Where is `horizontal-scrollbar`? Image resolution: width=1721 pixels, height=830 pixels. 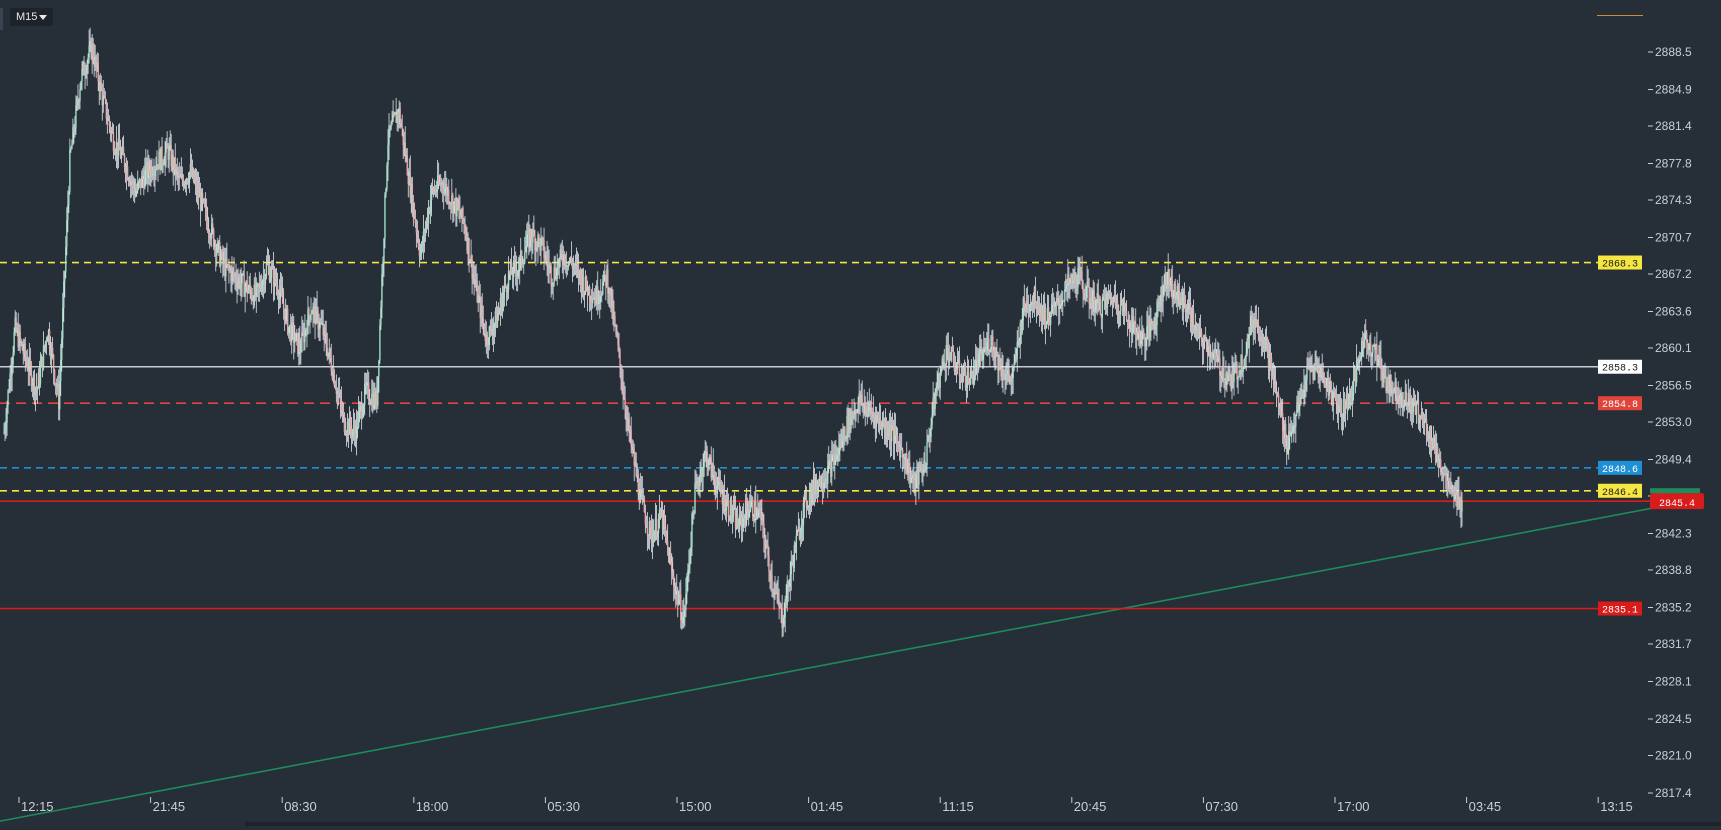 horizontal-scrollbar is located at coordinates (983, 824).